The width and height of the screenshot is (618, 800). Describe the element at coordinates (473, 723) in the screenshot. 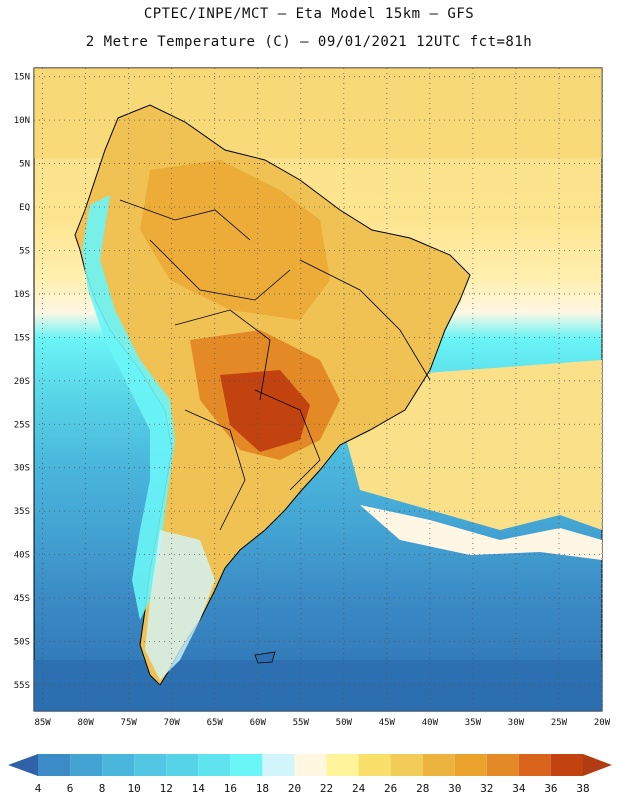

I see `lon-tick-label: 35W` at that location.